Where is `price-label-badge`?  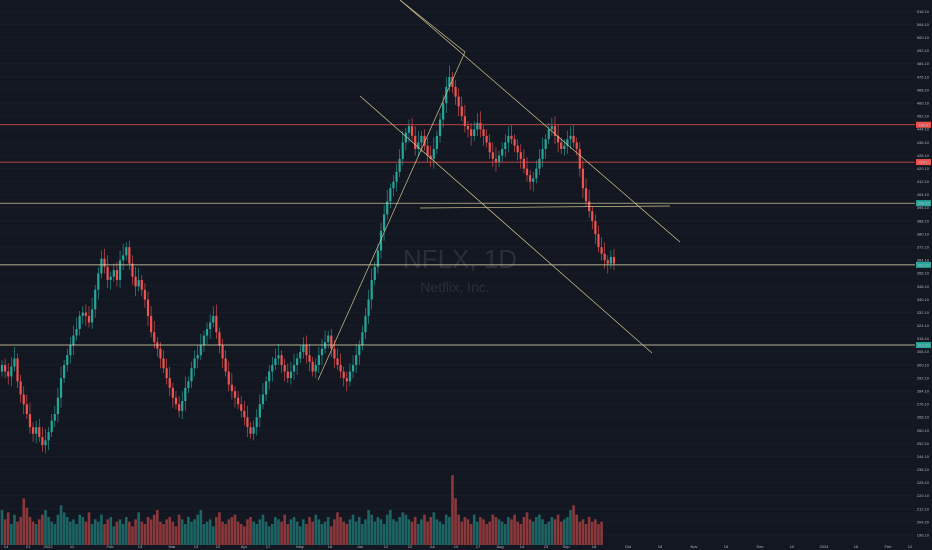 price-label-badge is located at coordinates (923, 264).